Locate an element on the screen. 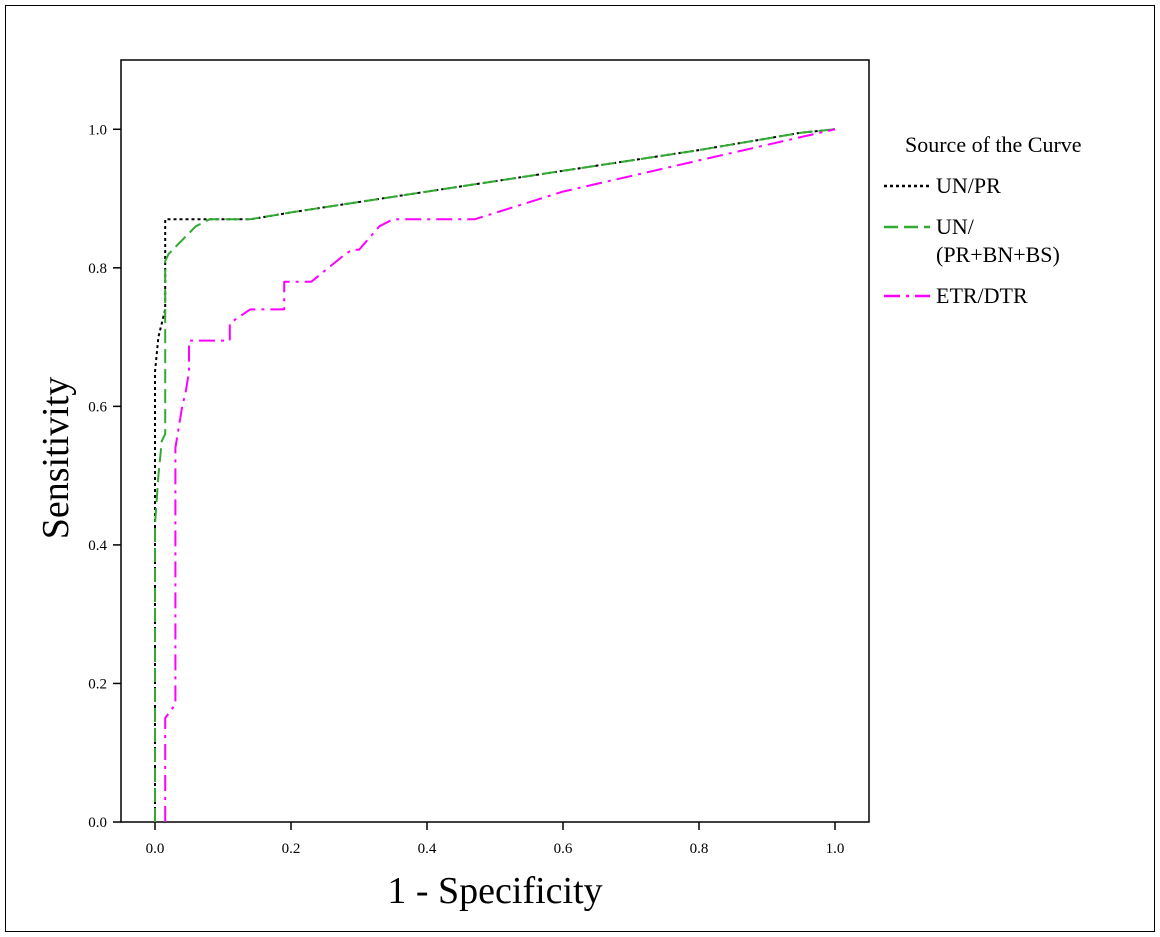  legend-label-2: (PR+BN+BS) is located at coordinates (998, 254).